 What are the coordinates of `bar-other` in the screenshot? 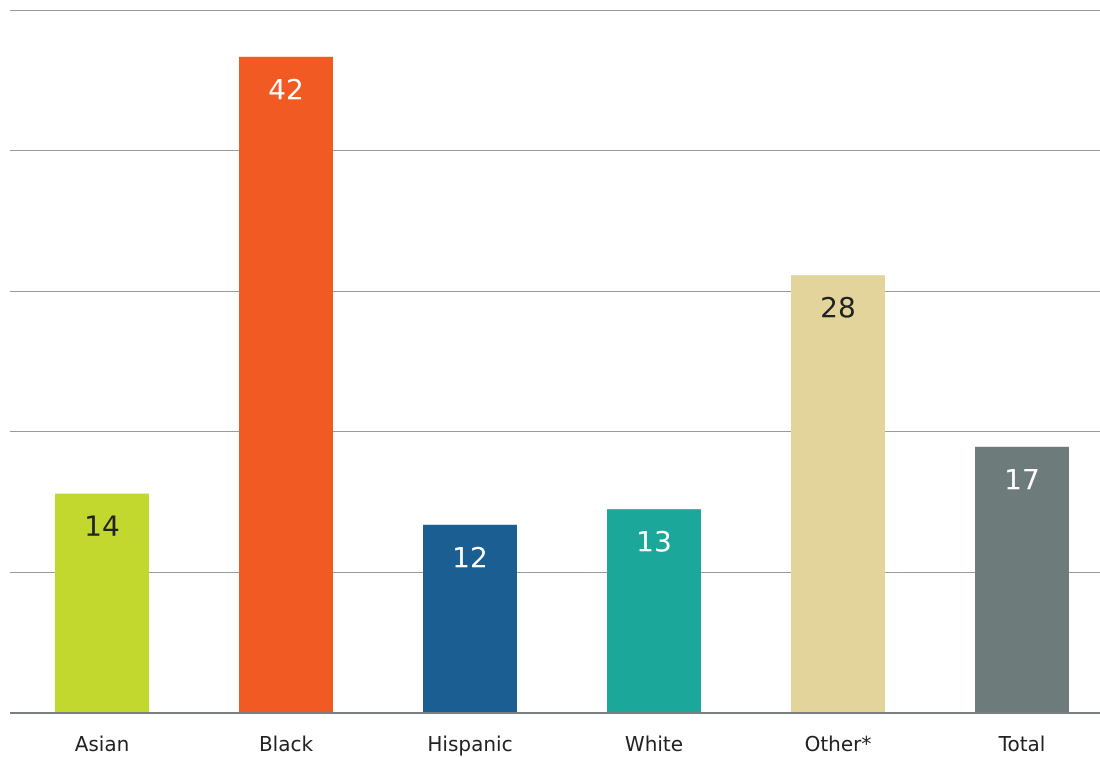 It's located at (838, 493).